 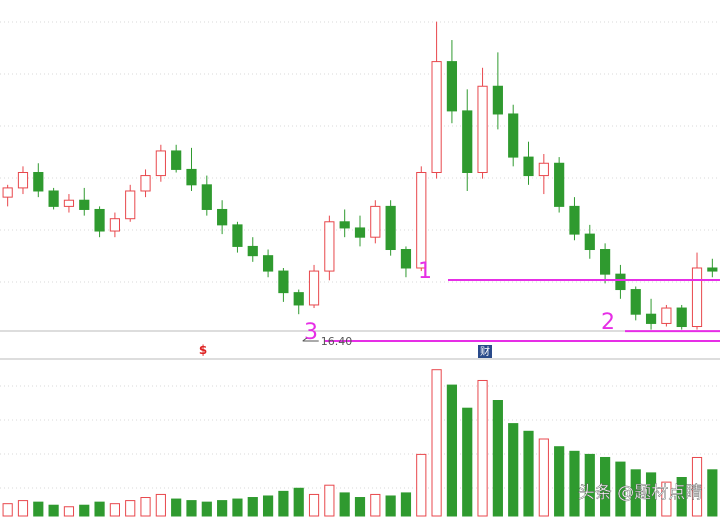 I want to click on marker-box, so click(x=485, y=351).